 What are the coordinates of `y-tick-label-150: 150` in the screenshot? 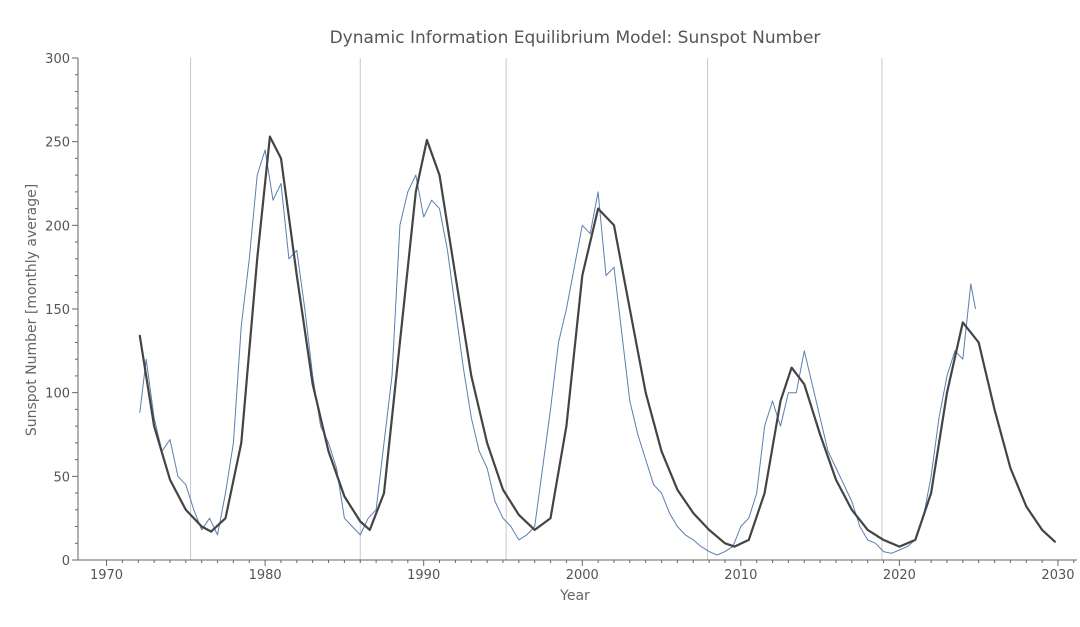 It's located at (57, 310).